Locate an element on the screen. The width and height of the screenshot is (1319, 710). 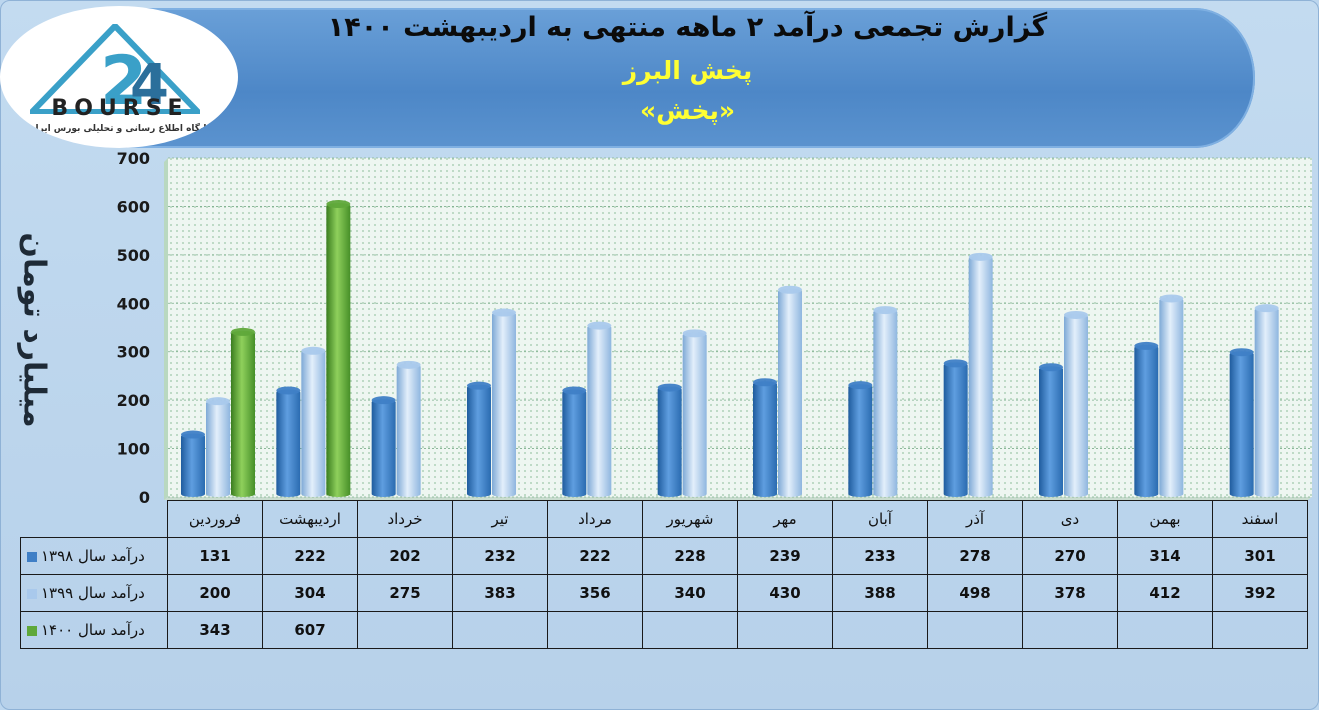
legend-entry: درآمد سال ۱۳۹۹ is located at coordinates (94, 593).